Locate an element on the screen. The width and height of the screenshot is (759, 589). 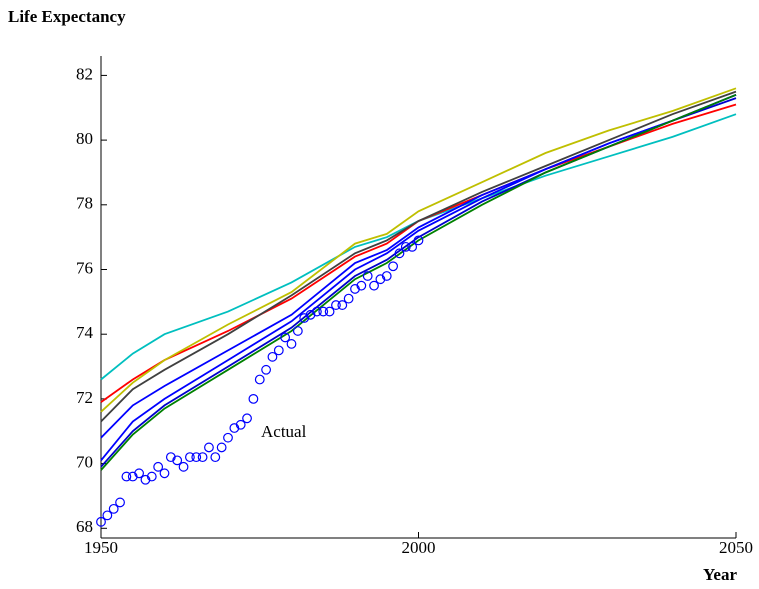
annotation: Actual is located at coordinates (284, 431).